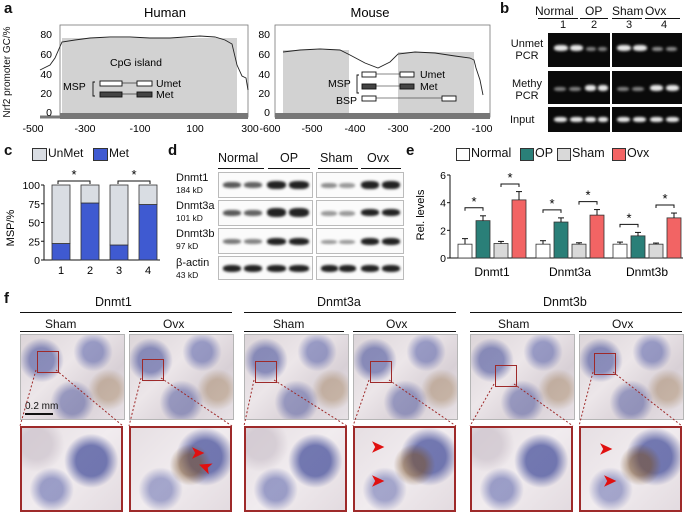  What do you see at coordinates (563, 25) in the screenshot?
I see `lane-1: 1` at bounding box center [563, 25].